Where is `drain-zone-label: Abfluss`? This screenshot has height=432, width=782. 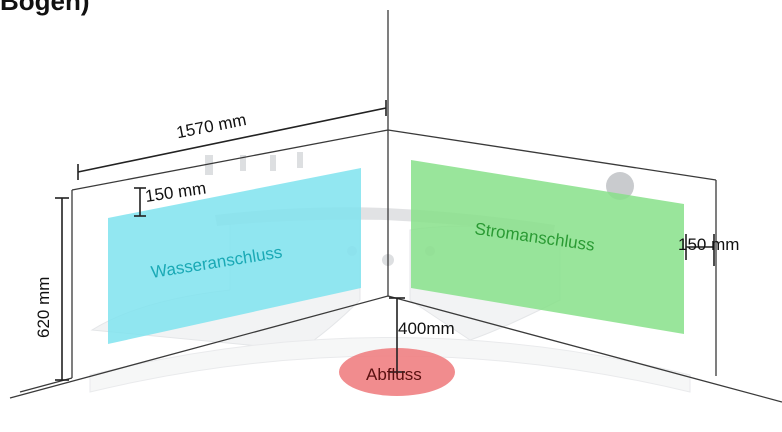
drain-zone-label: Abfluss is located at coordinates (394, 374).